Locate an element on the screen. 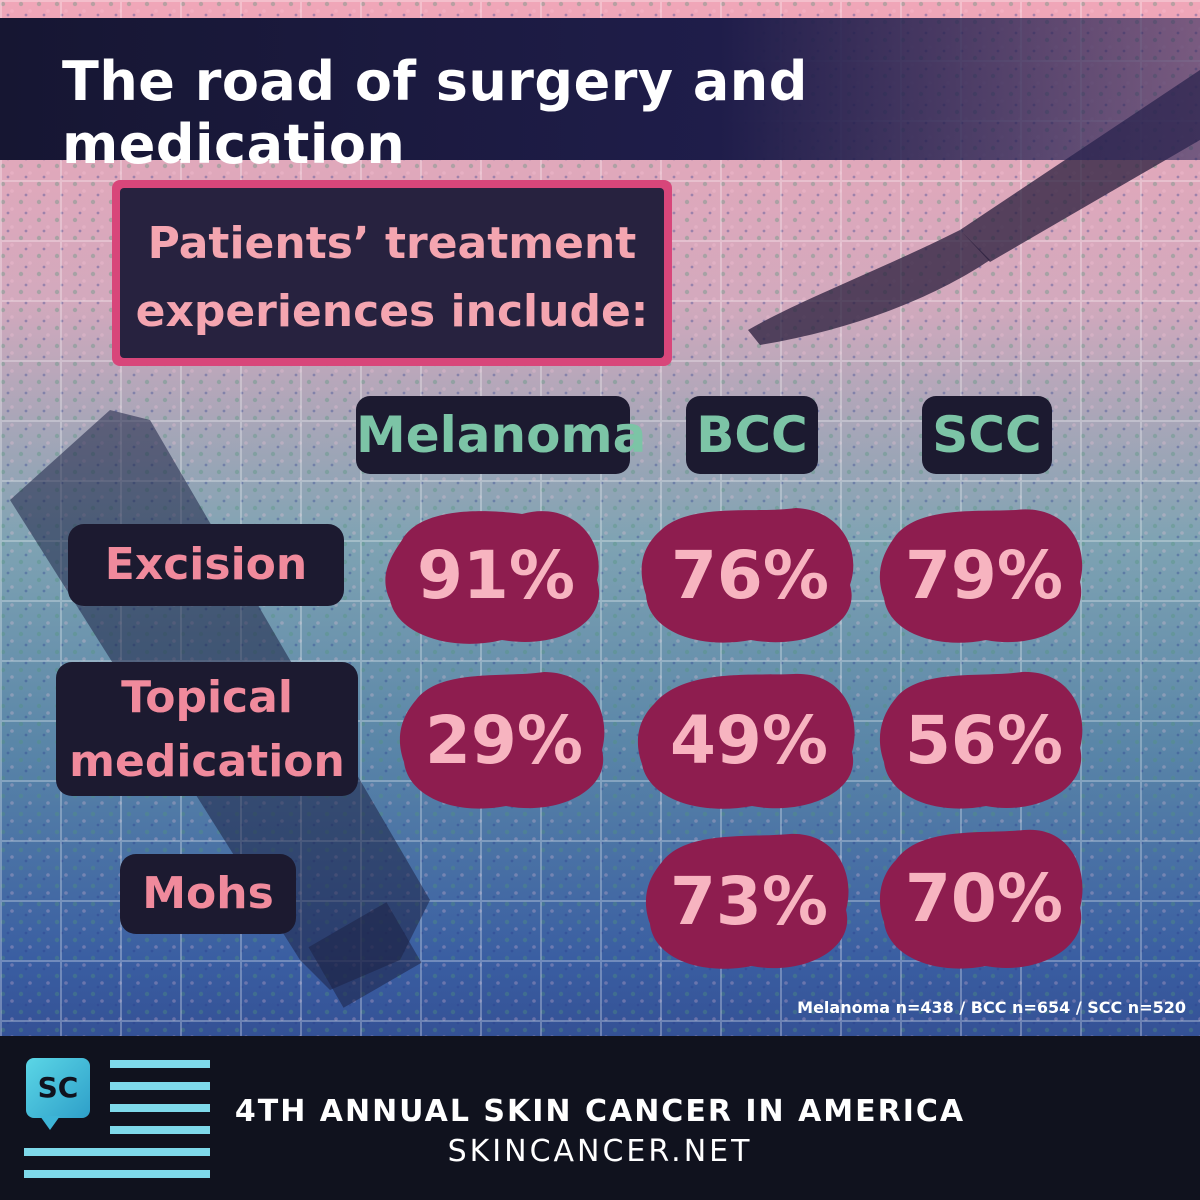 The height and width of the screenshot is (1200, 1200). value-topical-bcc: 49% is located at coordinates (749, 740).